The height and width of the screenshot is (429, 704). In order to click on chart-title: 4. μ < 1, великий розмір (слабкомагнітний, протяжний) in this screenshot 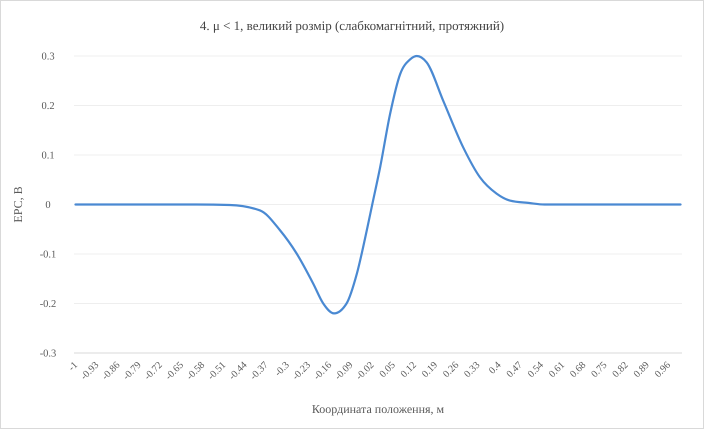, I will do `click(352, 25)`.